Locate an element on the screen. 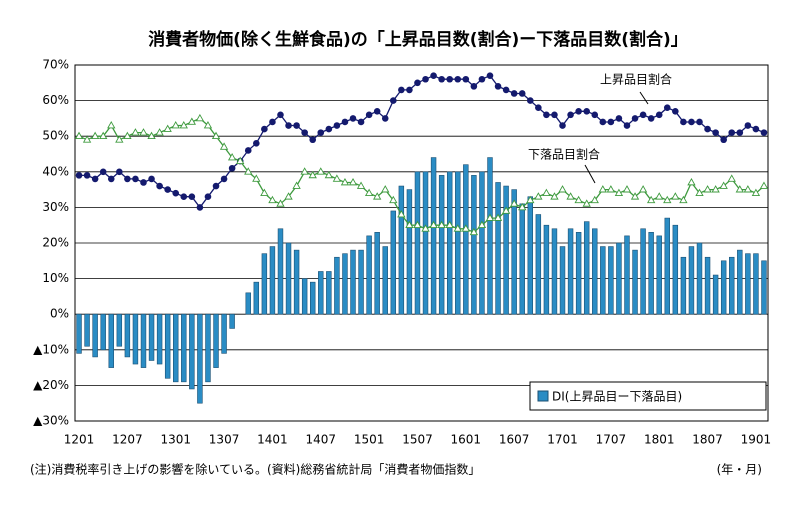  x-tick-label: 1901 is located at coordinates (756, 440).